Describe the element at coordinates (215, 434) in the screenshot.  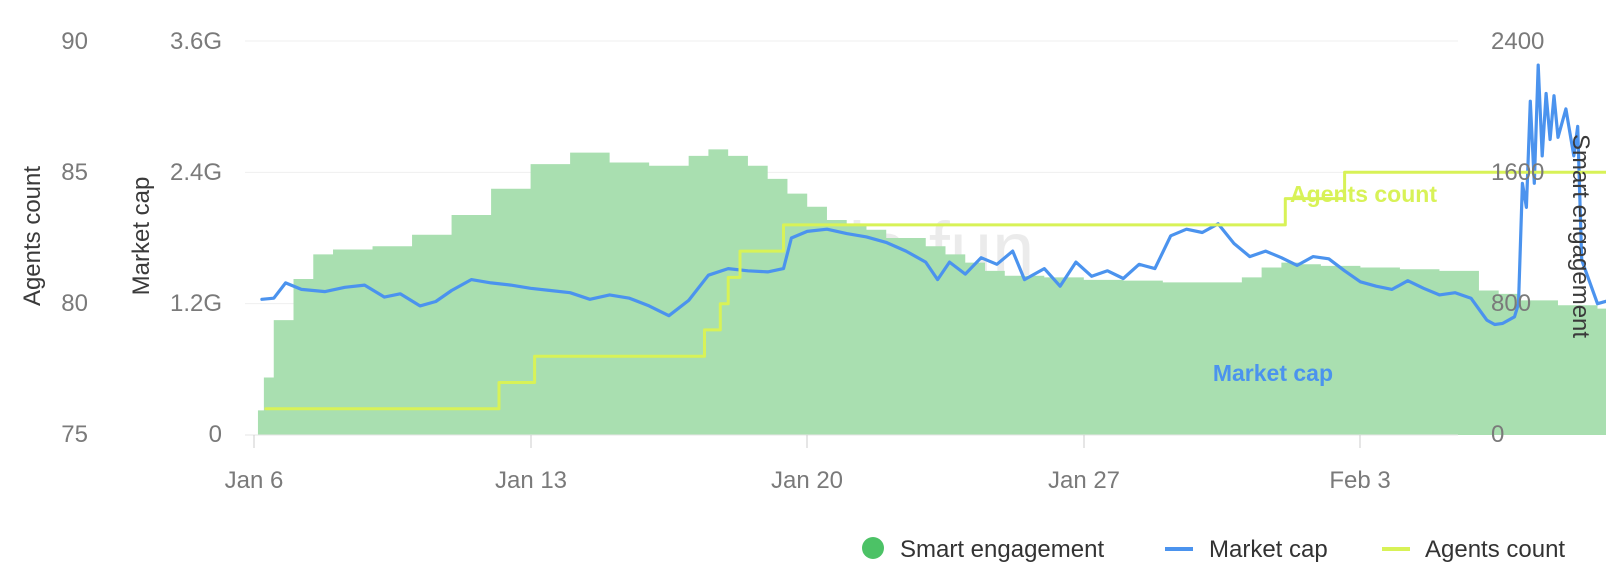
I see `market-cap-tick: 0` at that location.